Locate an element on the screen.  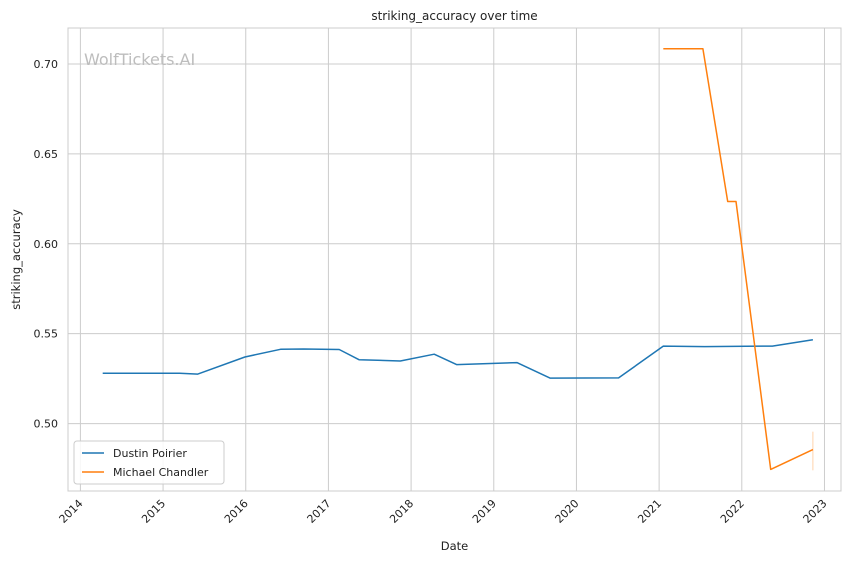
chart-title: striking_accuracy over time is located at coordinates (454, 16).